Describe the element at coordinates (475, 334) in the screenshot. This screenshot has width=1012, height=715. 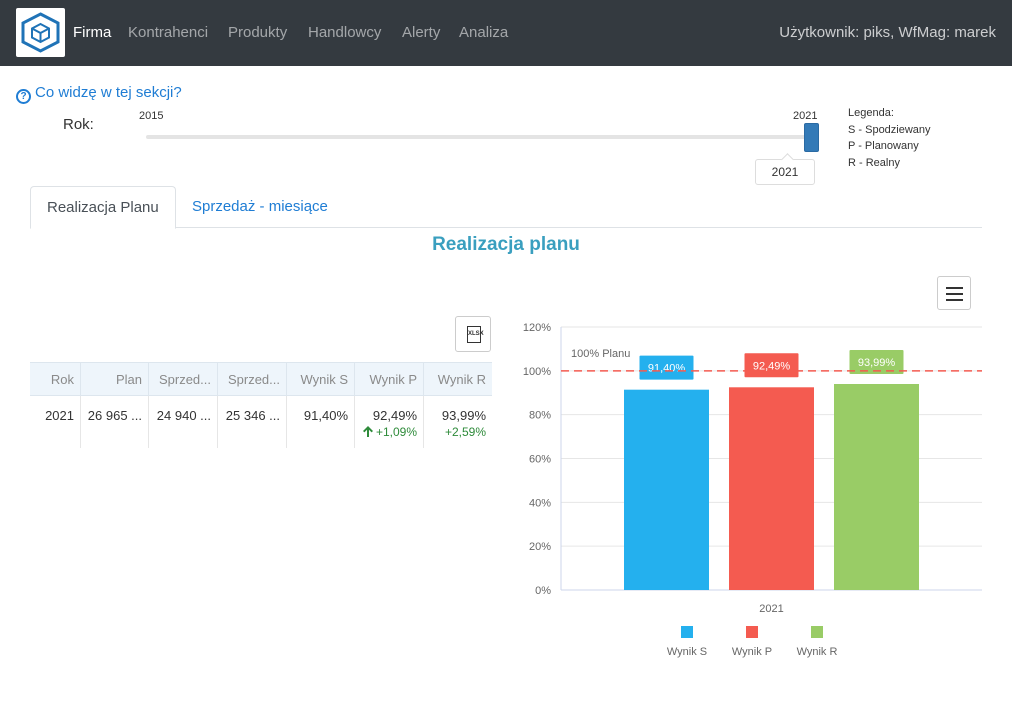
I see `xlsx-file-icon: XLSX` at that location.